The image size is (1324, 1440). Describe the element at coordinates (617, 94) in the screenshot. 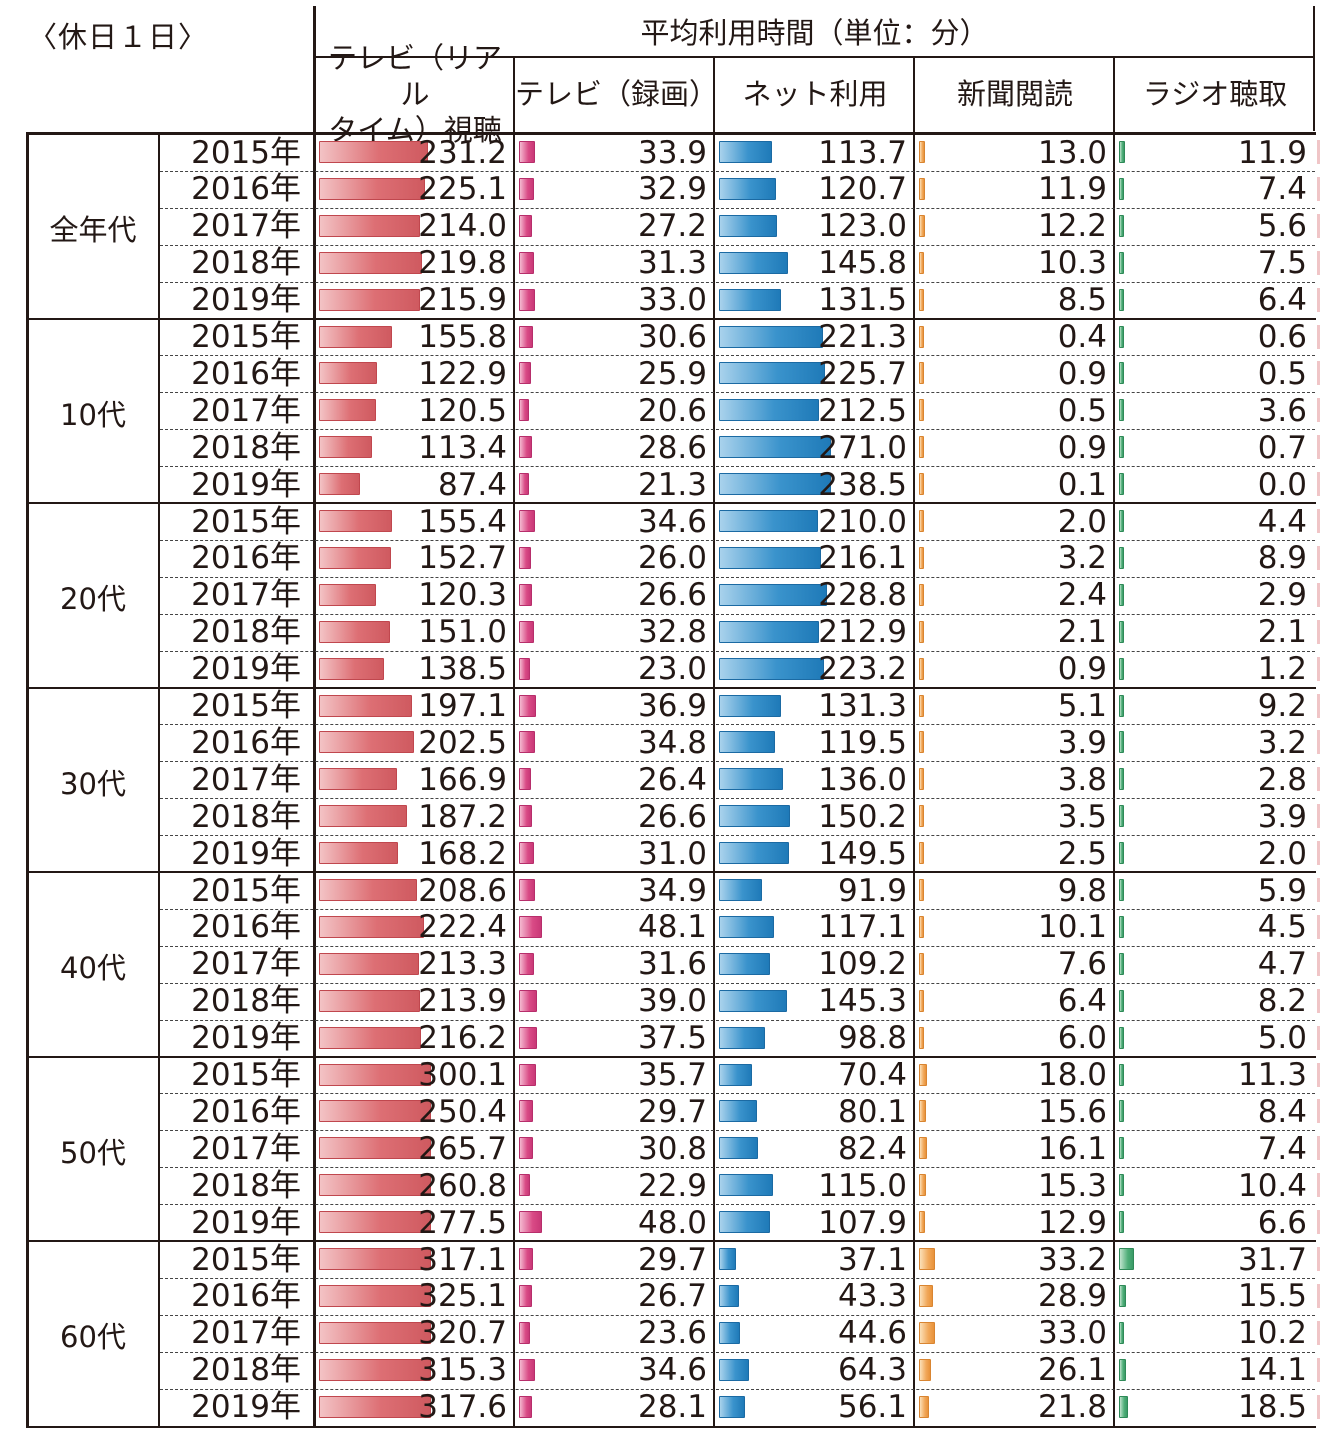

I see `col-header-tv-recorded: テレビ（録画）` at that location.